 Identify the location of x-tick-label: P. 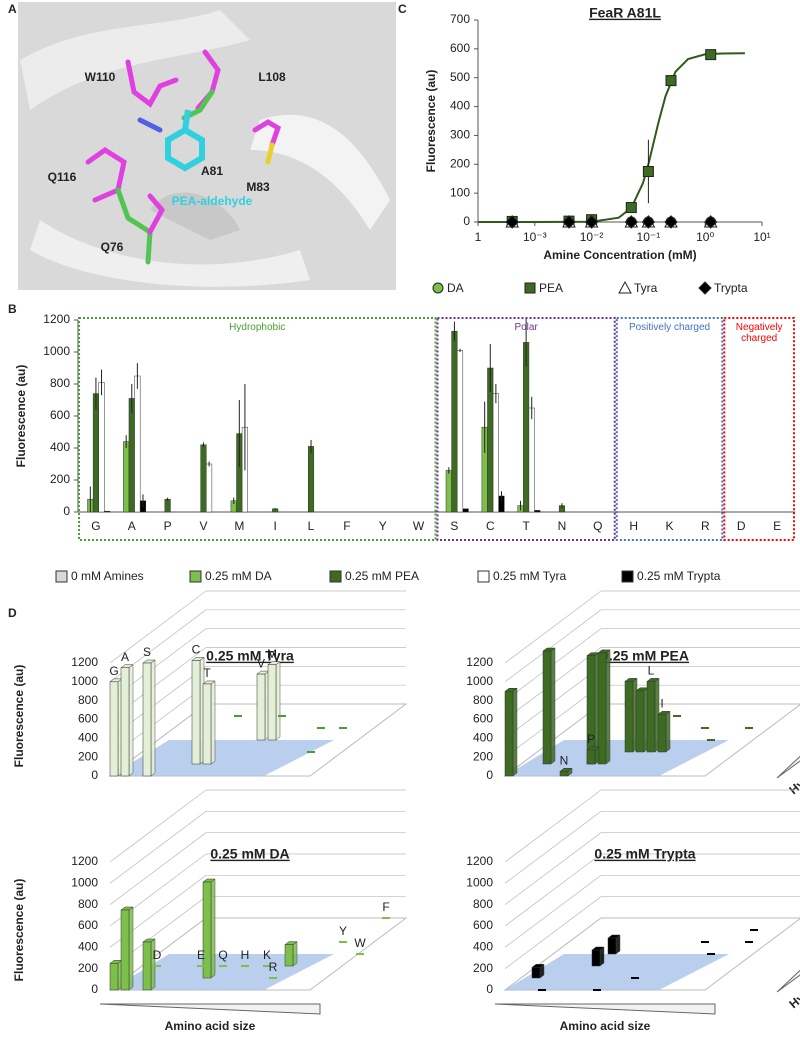
(168, 526).